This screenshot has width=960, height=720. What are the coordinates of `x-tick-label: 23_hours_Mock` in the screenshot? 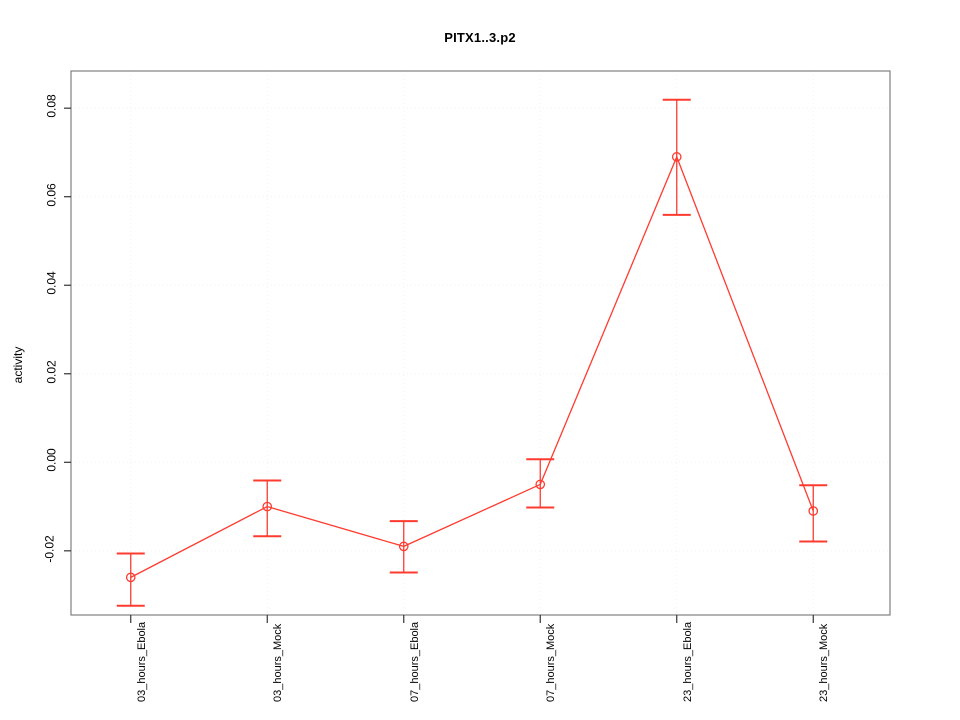 It's located at (824, 662).